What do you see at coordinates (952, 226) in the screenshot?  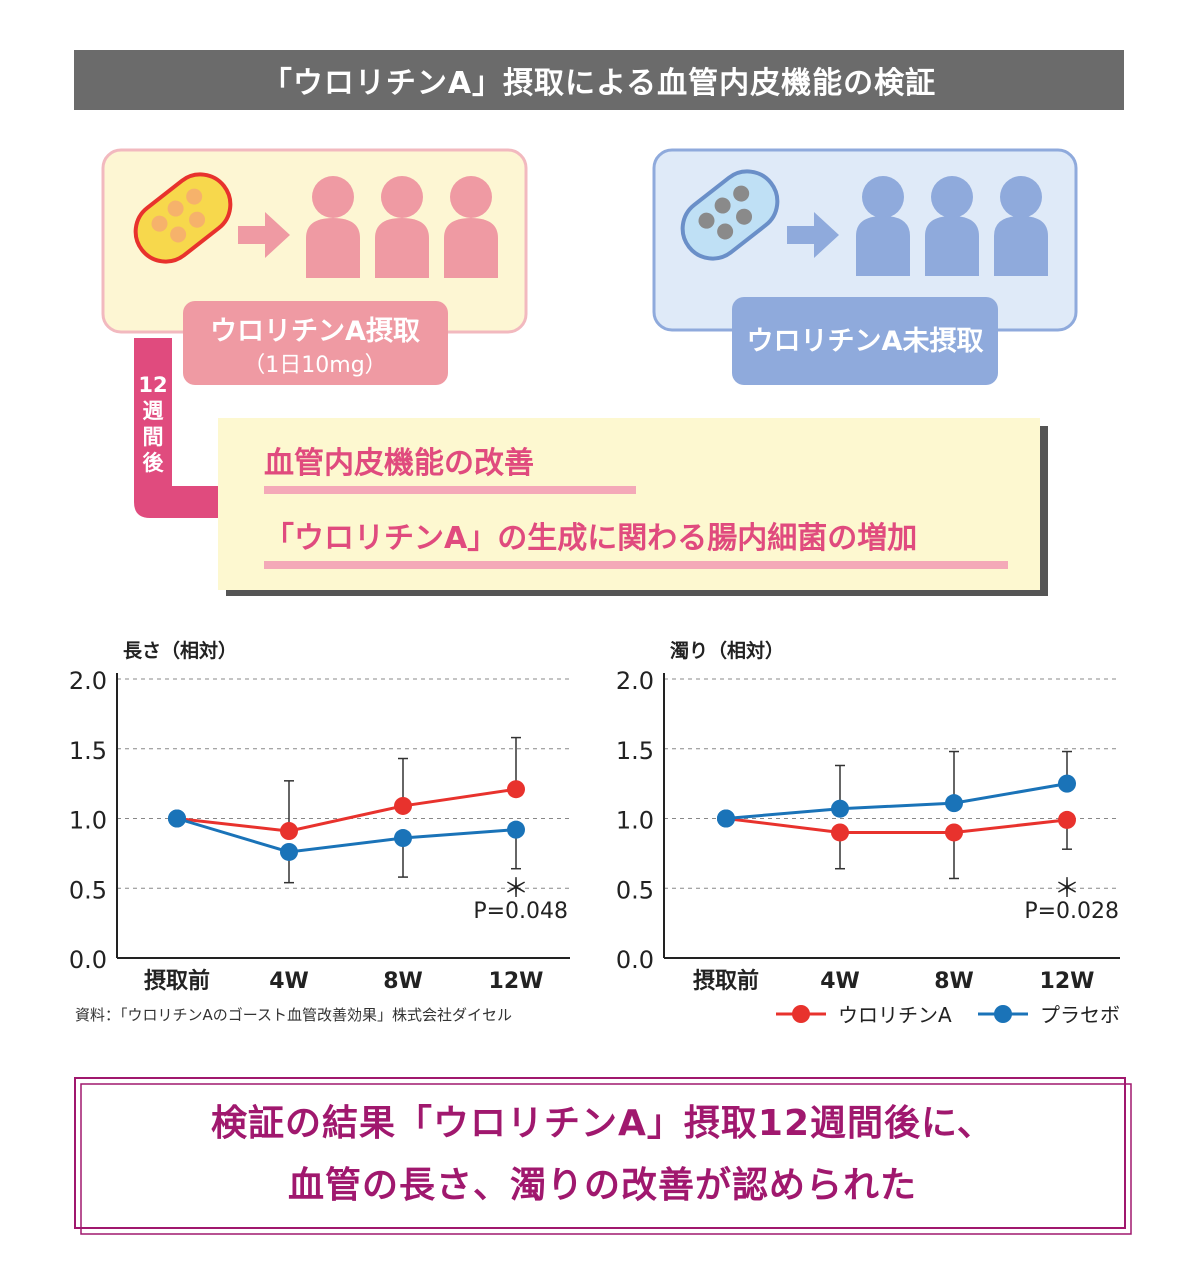 I see `people-blue-icon` at bounding box center [952, 226].